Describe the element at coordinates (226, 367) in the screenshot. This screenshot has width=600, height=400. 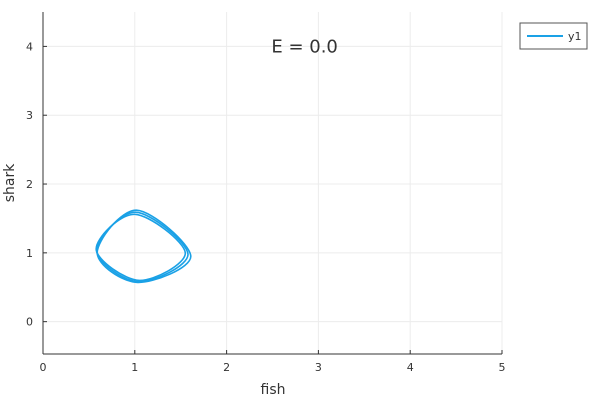
I see `x-tick-label: 2` at that location.